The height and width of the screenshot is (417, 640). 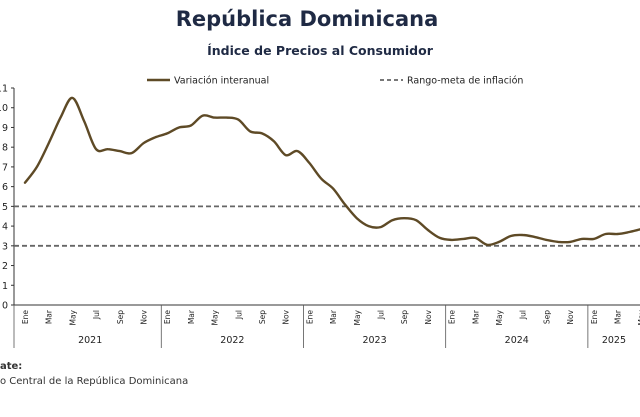 I want to click on year-label: 2023, so click(x=374, y=340).